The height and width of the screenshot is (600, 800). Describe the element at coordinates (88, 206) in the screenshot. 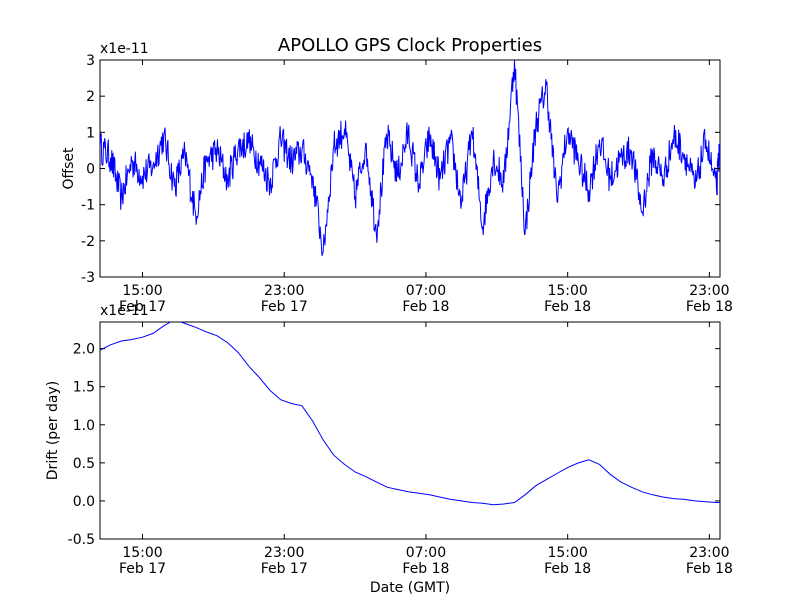

I see `offset-ytick-label: -1` at that location.